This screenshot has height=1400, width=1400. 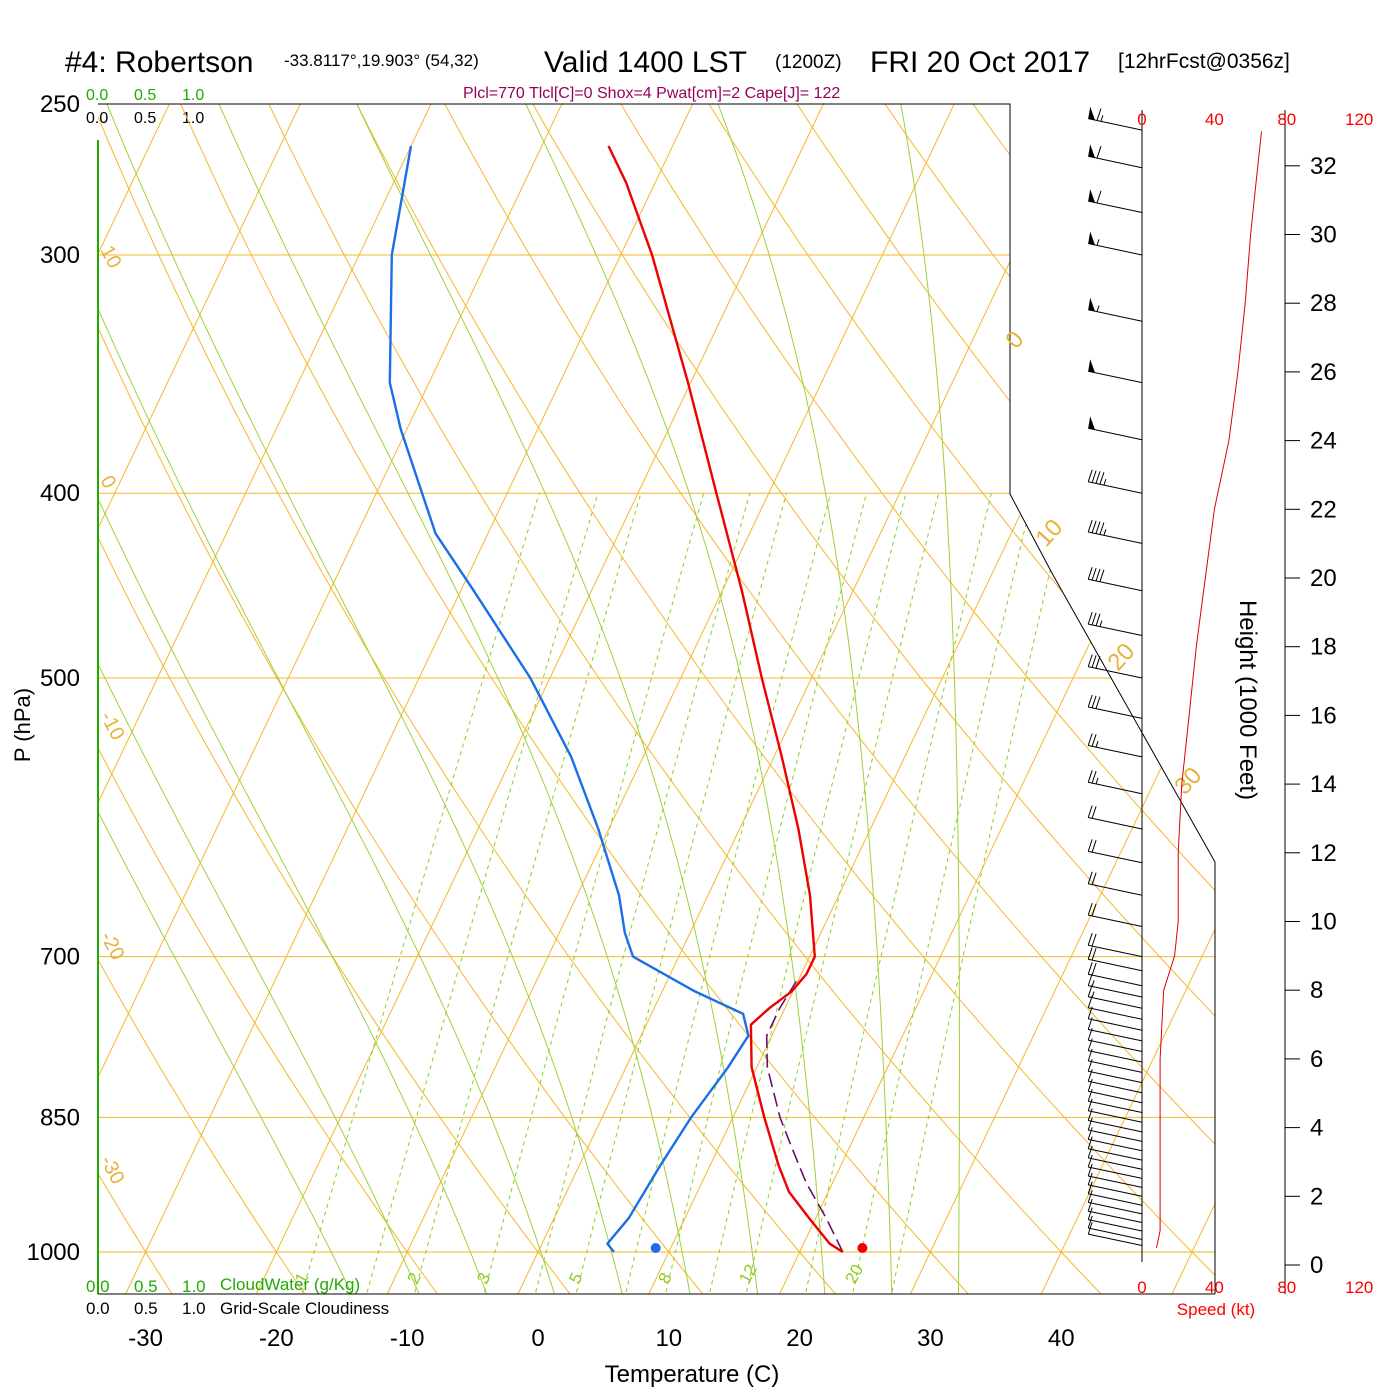 What do you see at coordinates (1014, 340) in the screenshot?
I see `adiabat-label: 0` at bounding box center [1014, 340].